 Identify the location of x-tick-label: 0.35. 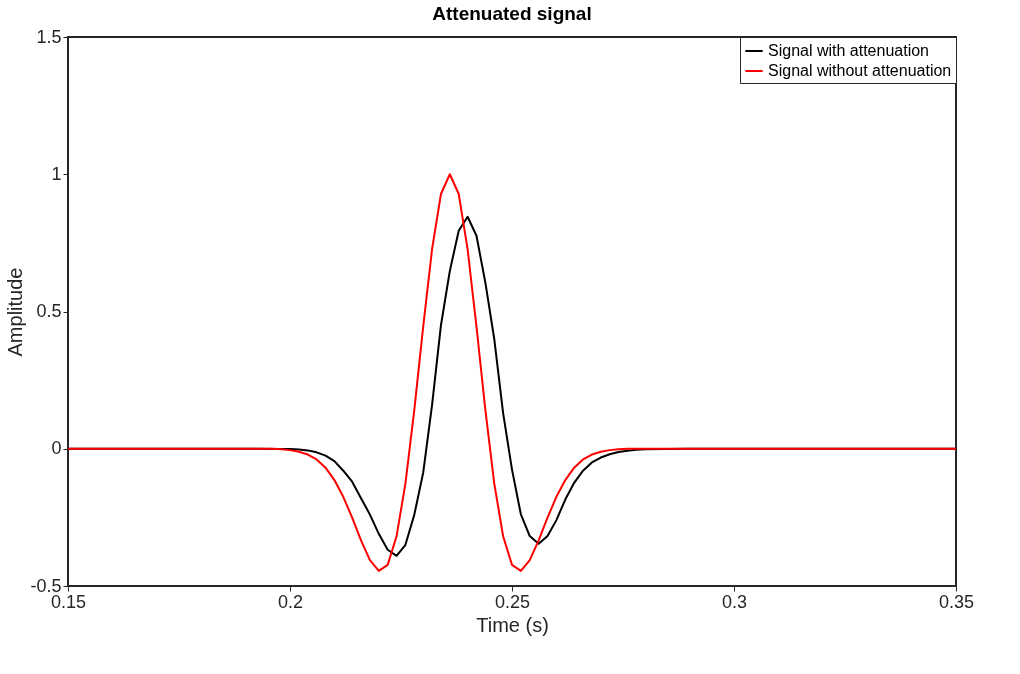
(956, 601).